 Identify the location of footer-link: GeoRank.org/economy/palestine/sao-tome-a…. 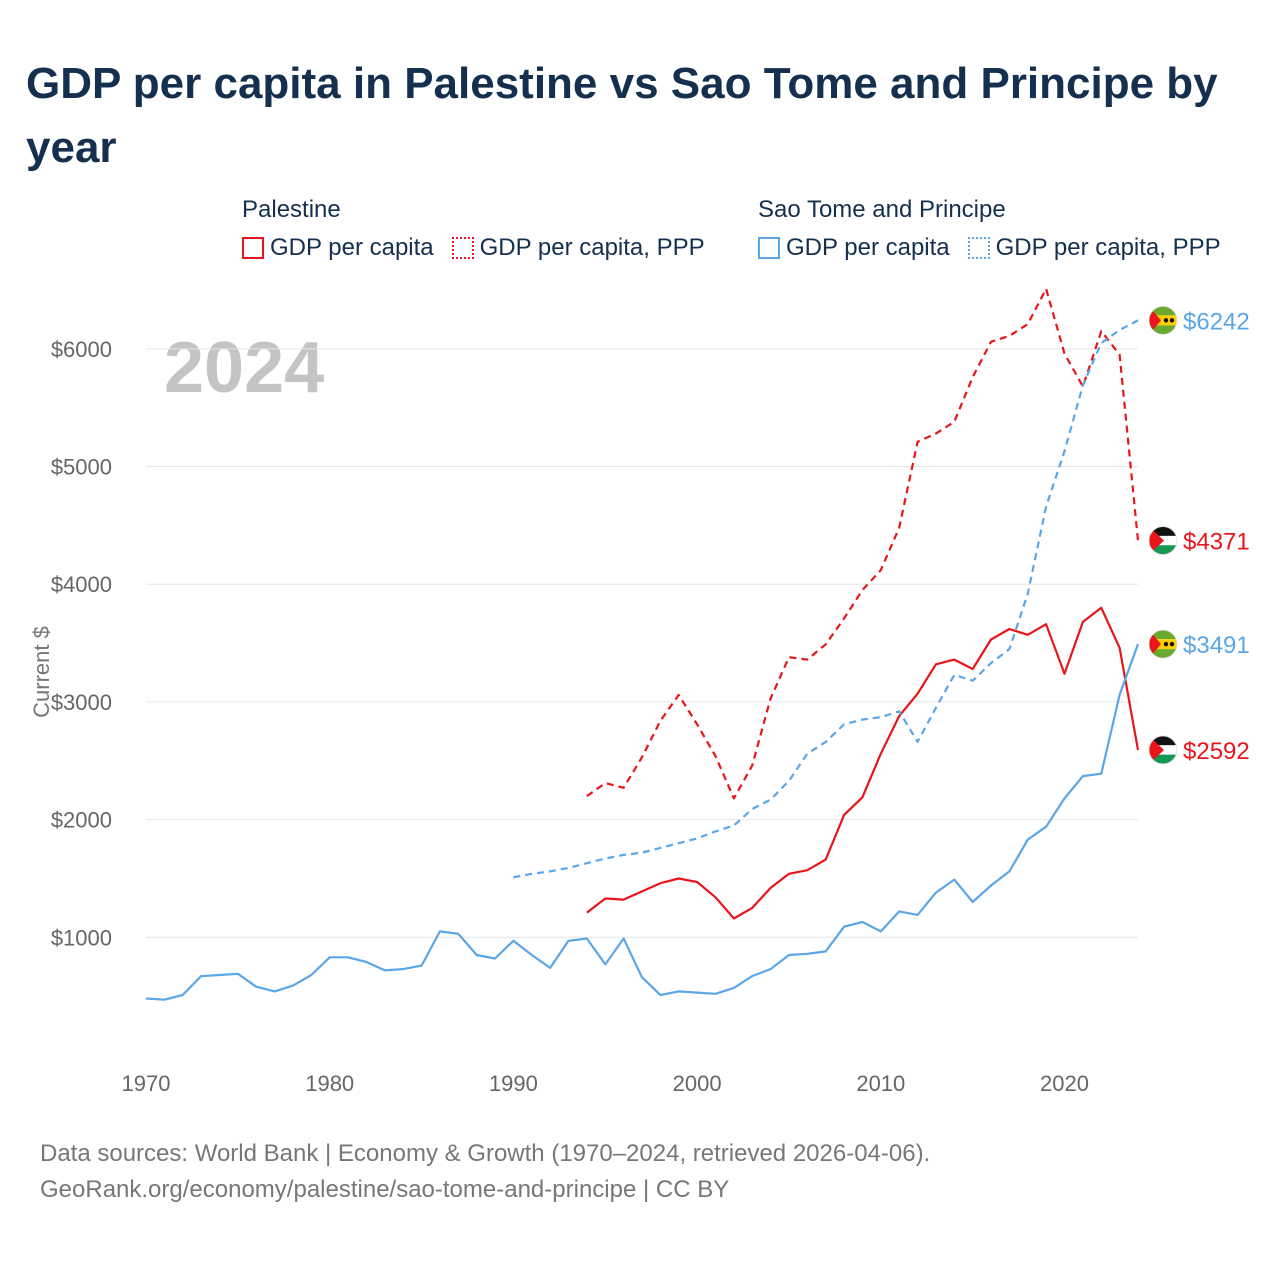
(385, 1189).